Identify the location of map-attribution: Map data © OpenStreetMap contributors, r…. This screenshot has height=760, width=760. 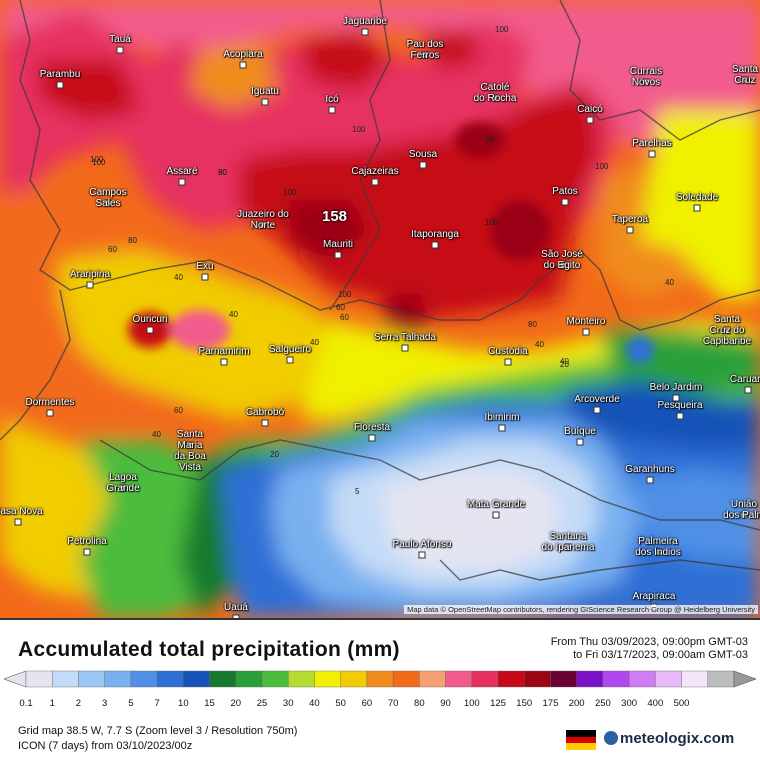
(581, 609).